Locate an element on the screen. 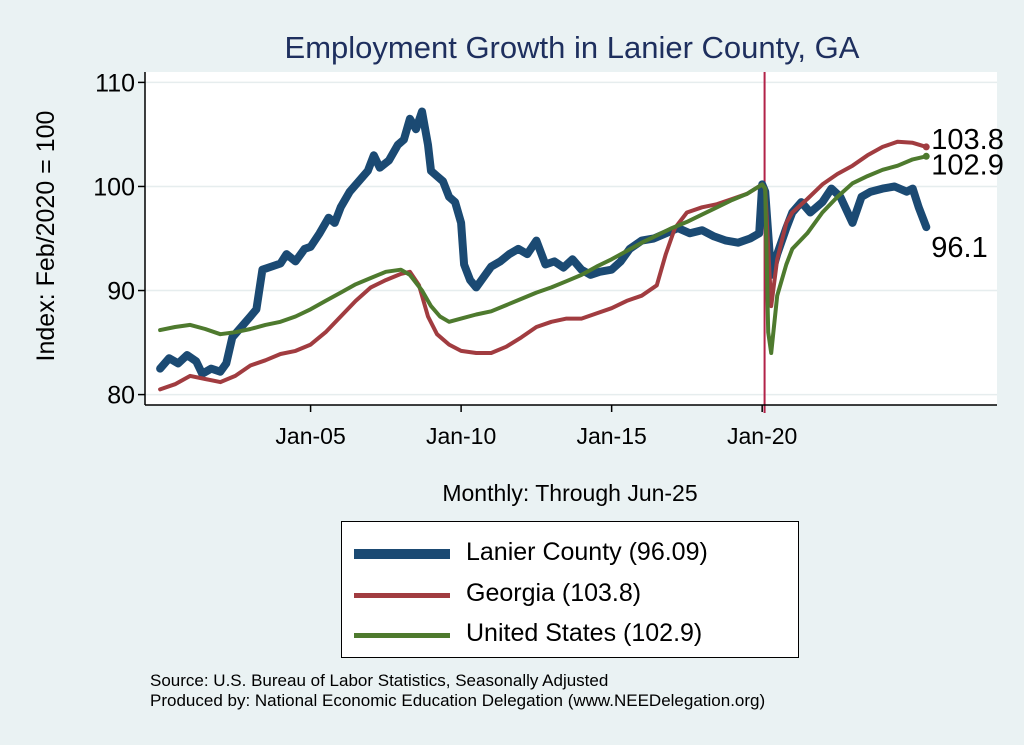 Image resolution: width=1024 pixels, height=745 pixels. series-line-lanier-endpoint is located at coordinates (926, 227).